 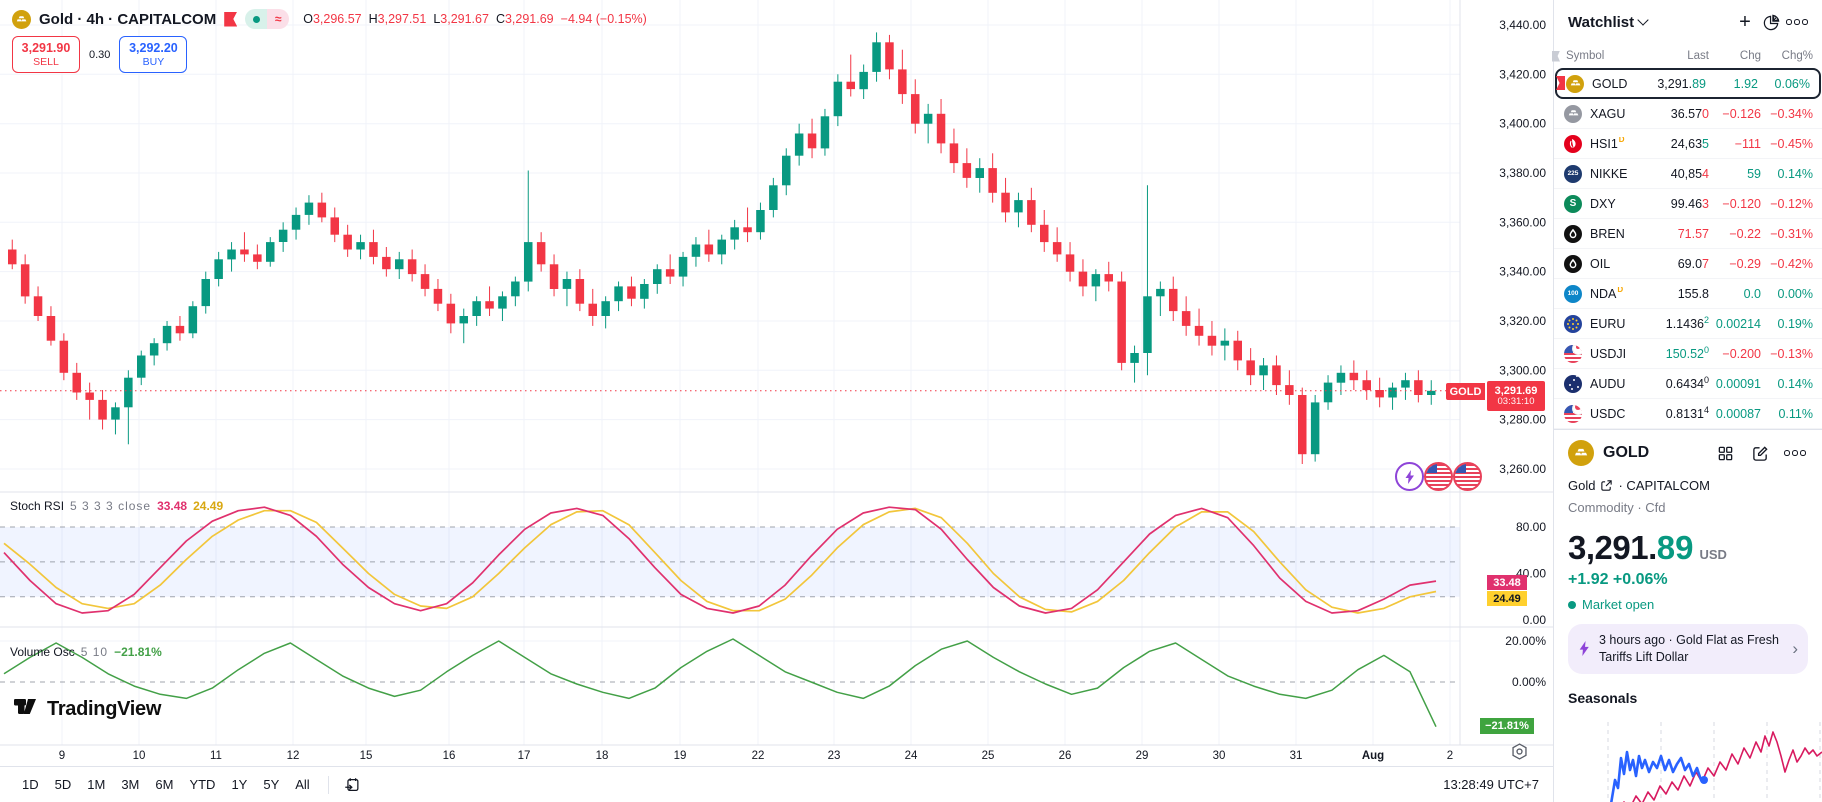 What do you see at coordinates (1738, 413) in the screenshot?
I see `change: 0.00087` at bounding box center [1738, 413].